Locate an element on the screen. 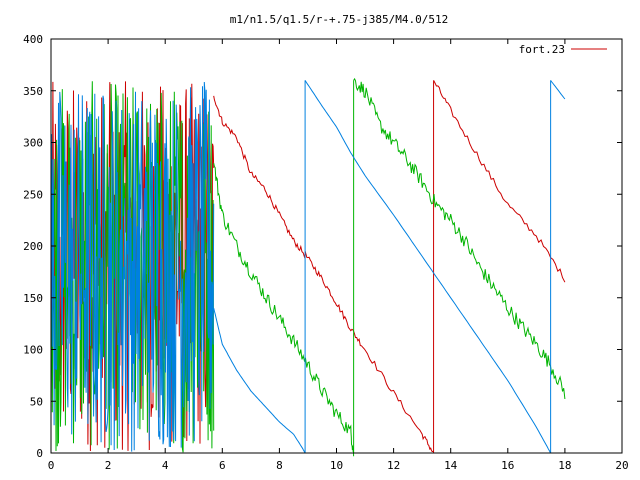 Image resolution: width=640 pixels, height=480 pixels. y-tick-label: 200 is located at coordinates (33, 246).